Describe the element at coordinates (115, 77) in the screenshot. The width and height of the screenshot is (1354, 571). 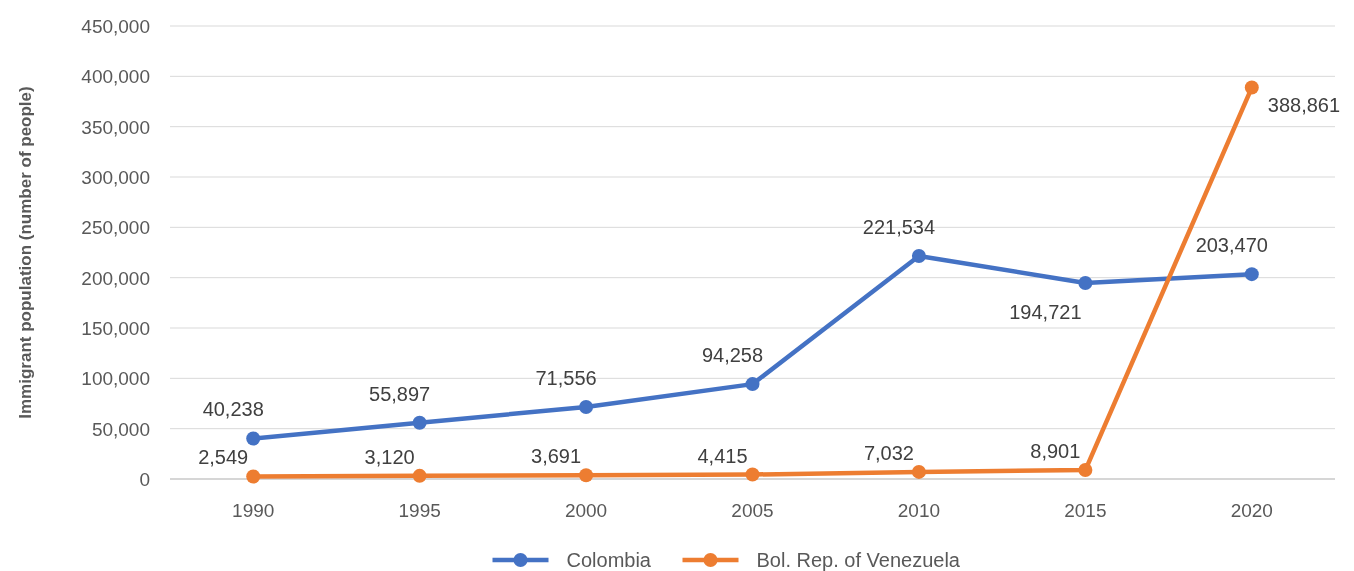
I see `y-tick-label: 400,000` at that location.